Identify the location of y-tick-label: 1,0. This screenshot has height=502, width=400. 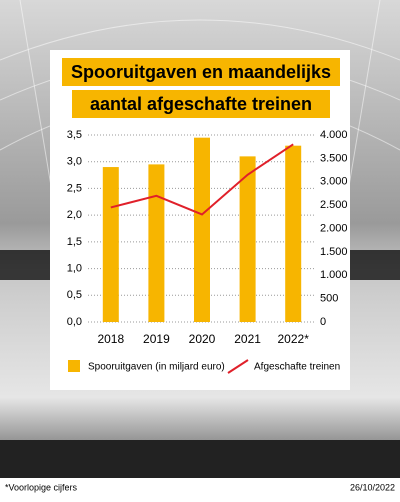
(74, 268).